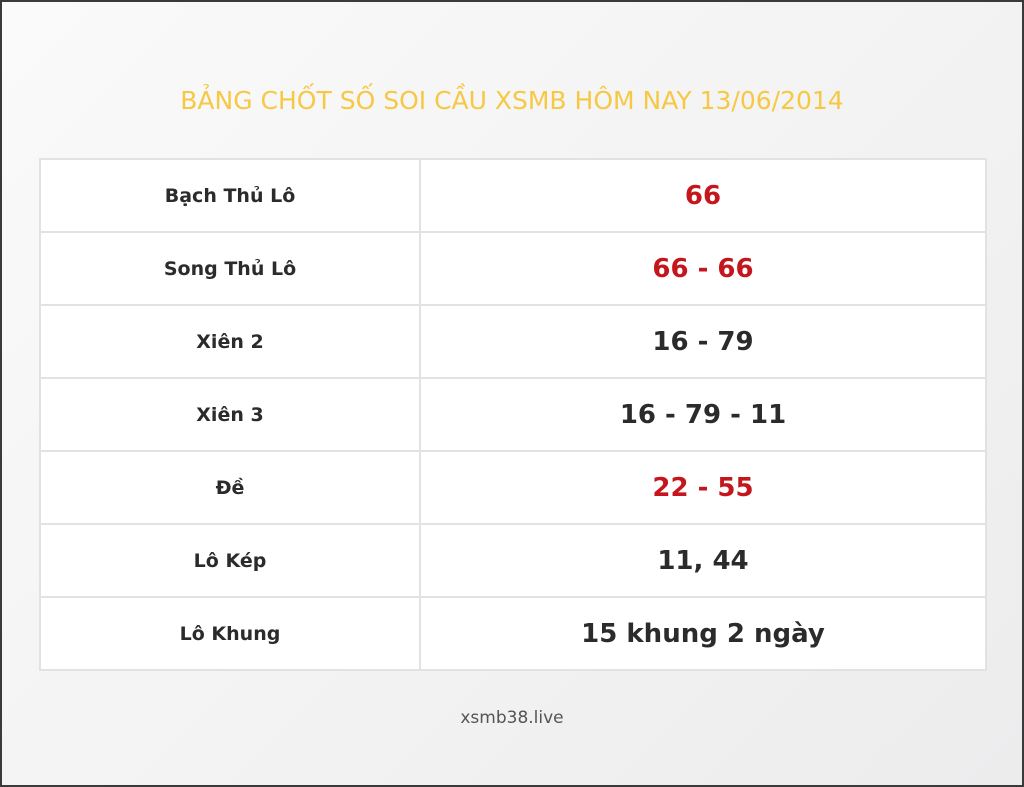 The width and height of the screenshot is (1024, 787). I want to click on table-row: Bạch Thủ Lô 66, so click(513, 195).